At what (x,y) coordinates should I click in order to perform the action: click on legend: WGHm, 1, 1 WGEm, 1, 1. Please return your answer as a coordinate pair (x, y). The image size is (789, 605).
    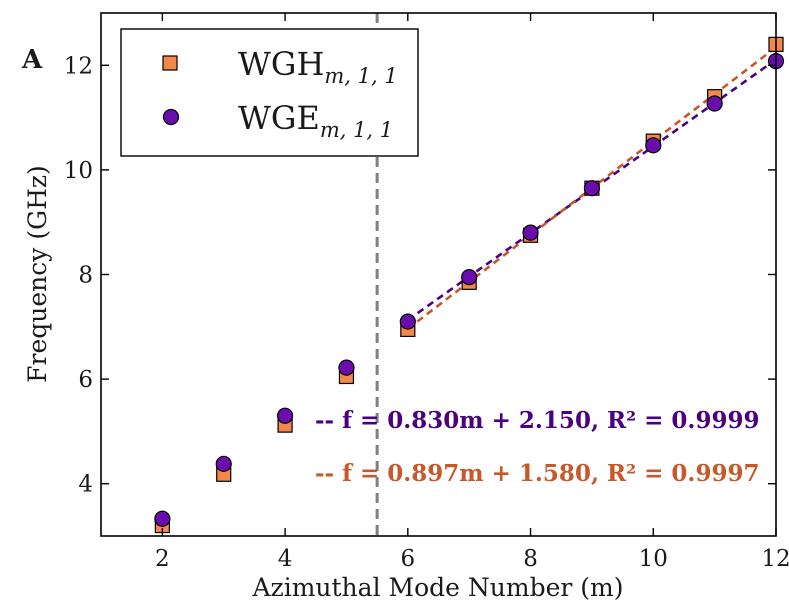
    Looking at the image, I should click on (269, 92).